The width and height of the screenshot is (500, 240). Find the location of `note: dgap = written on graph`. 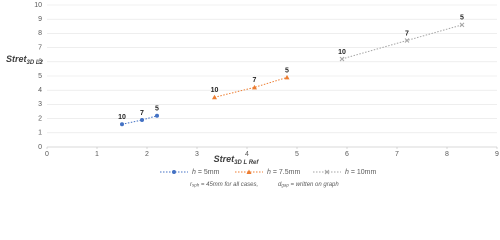

note: dgap = written on graph is located at coordinates (308, 185).